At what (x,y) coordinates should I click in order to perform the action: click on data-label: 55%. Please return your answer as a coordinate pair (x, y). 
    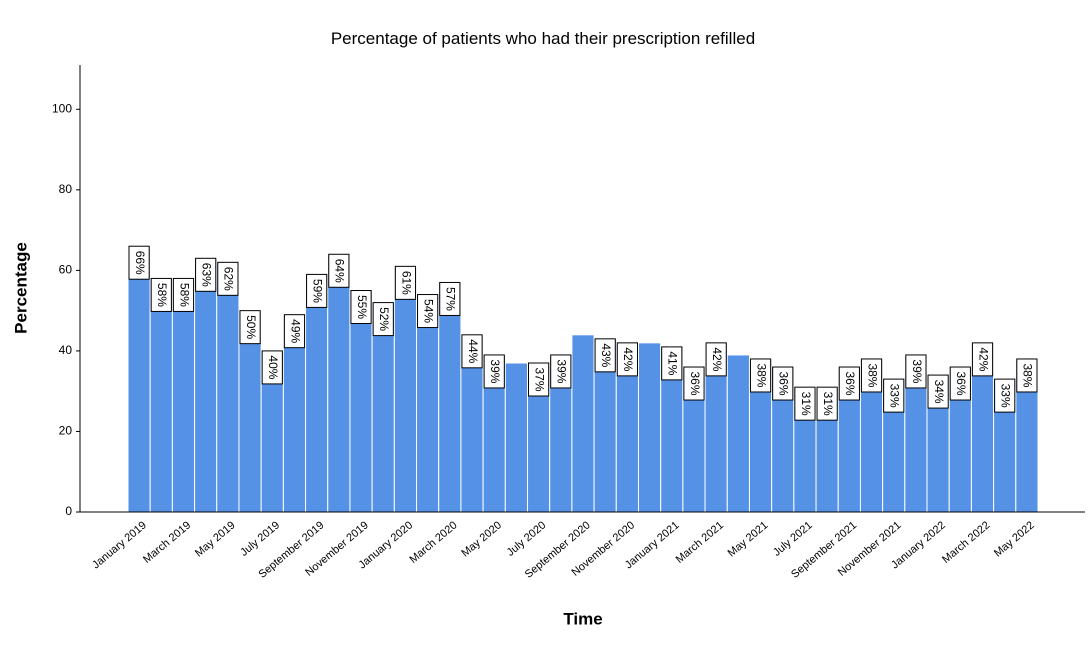
    Looking at the image, I should click on (362, 307).